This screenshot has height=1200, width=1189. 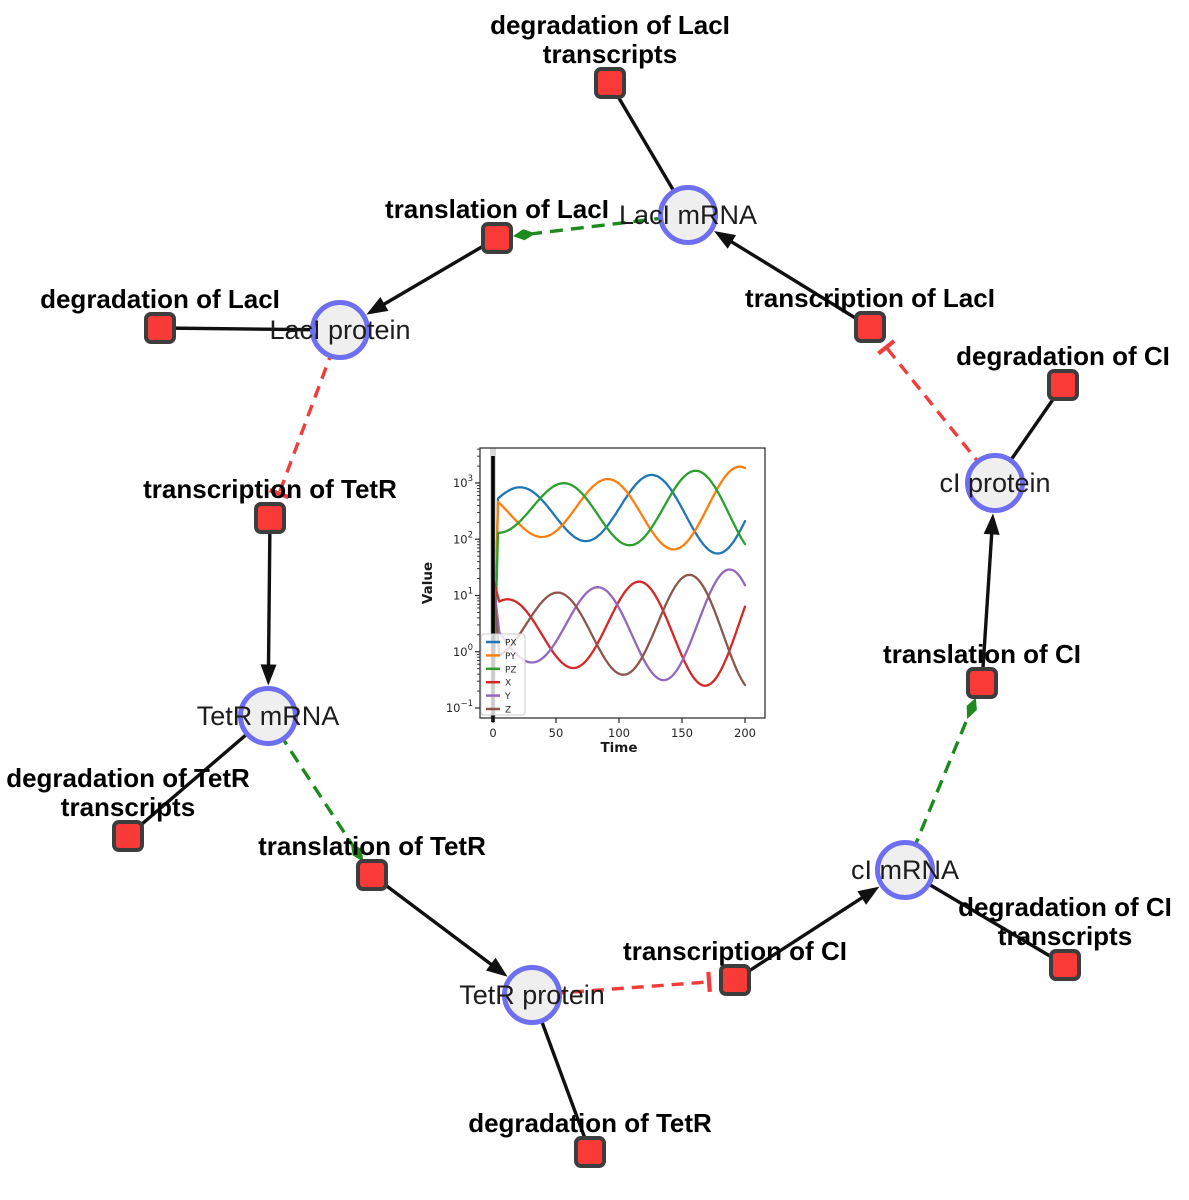 What do you see at coordinates (982, 683) in the screenshot?
I see `reaction-node-translation-ci` at bounding box center [982, 683].